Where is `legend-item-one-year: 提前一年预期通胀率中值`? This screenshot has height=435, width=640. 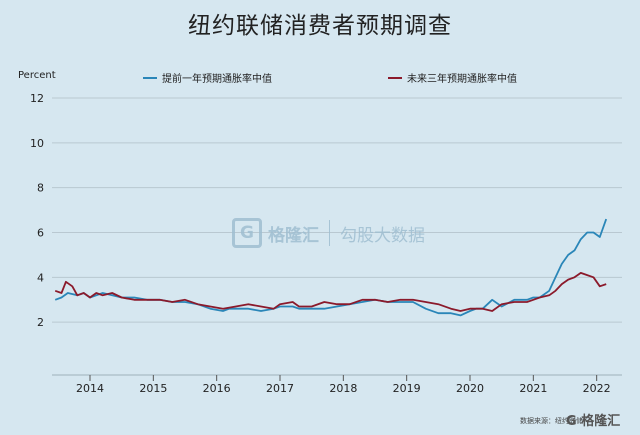
legend-item-one-year: 提前一年预期通胀率中值 is located at coordinates (207, 77).